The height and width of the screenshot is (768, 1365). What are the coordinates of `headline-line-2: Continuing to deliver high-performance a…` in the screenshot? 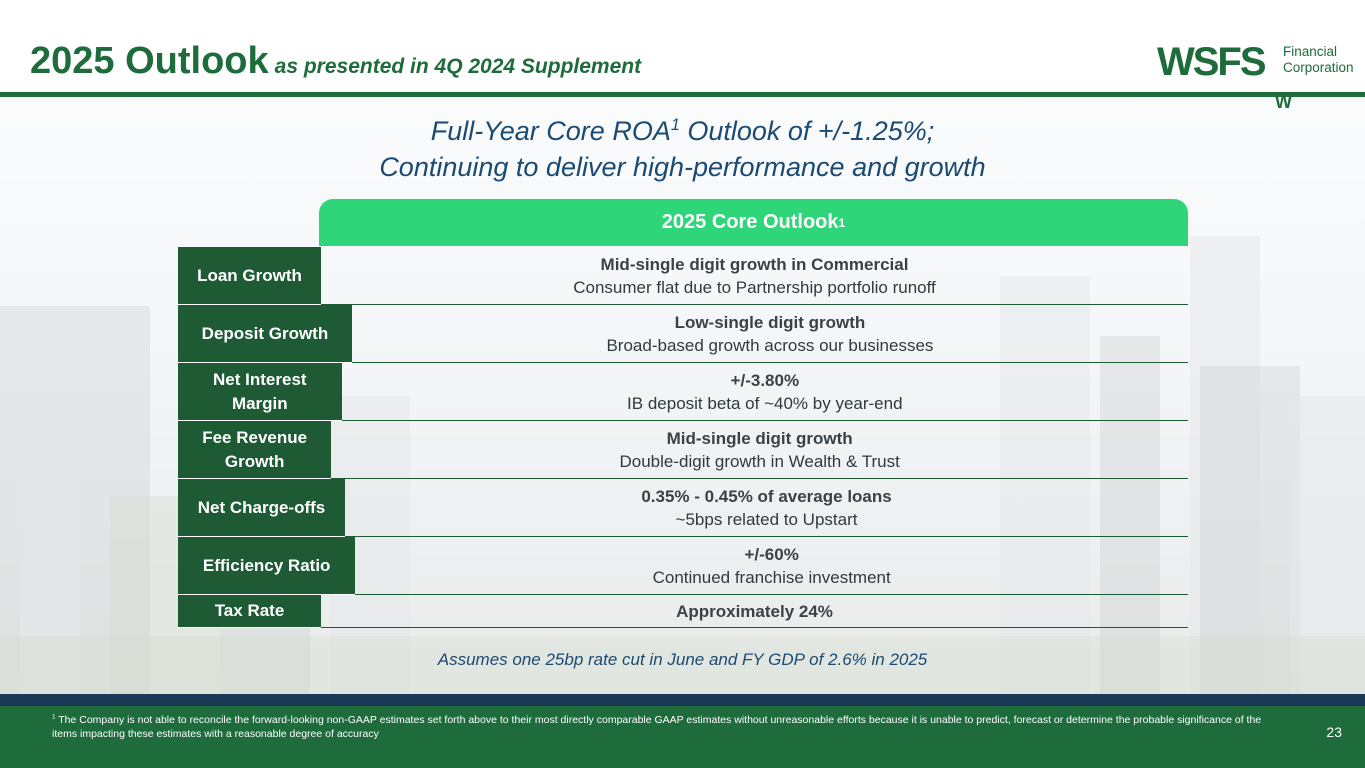 It's located at (682, 167).